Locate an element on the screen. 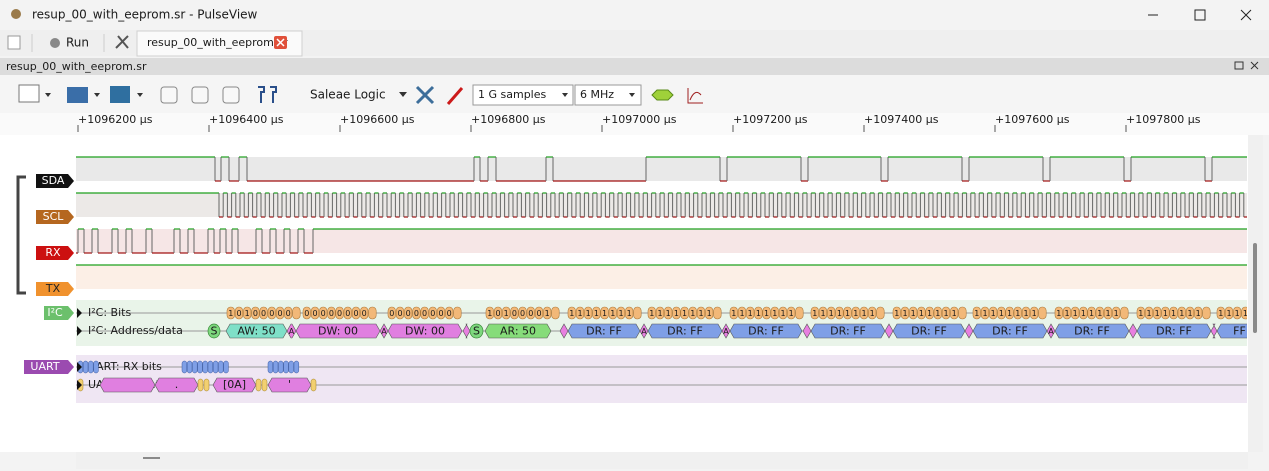 This screenshot has width=1269, height=471. uart-bit is located at coordinates (91, 367).